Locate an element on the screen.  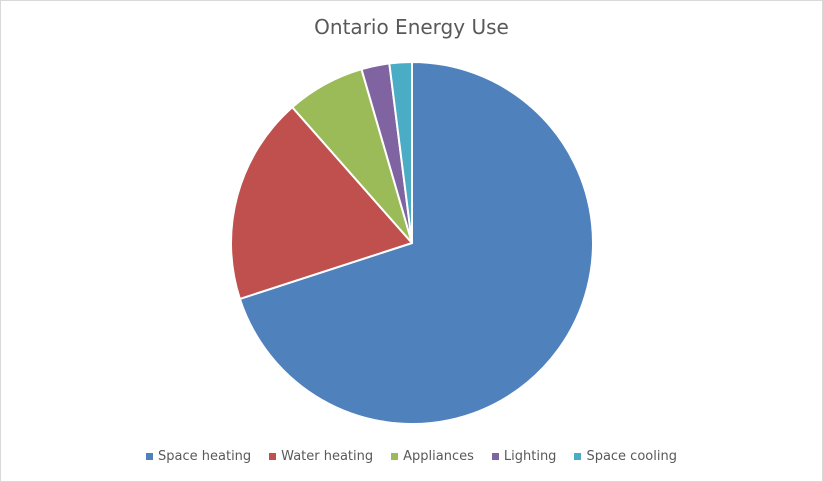
legend-label-appliances: Appliances is located at coordinates (438, 456).